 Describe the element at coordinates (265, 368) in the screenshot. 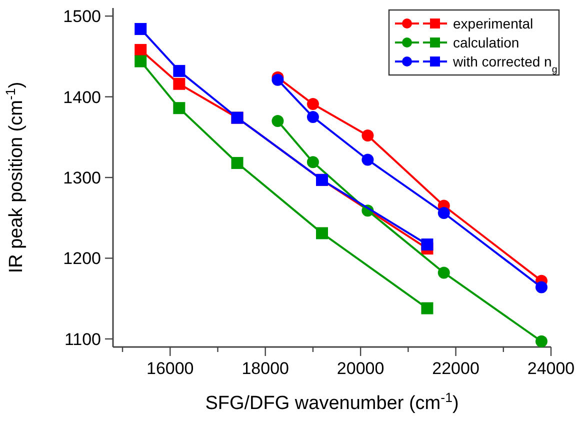

I see `x-tick-label: 18000` at that location.